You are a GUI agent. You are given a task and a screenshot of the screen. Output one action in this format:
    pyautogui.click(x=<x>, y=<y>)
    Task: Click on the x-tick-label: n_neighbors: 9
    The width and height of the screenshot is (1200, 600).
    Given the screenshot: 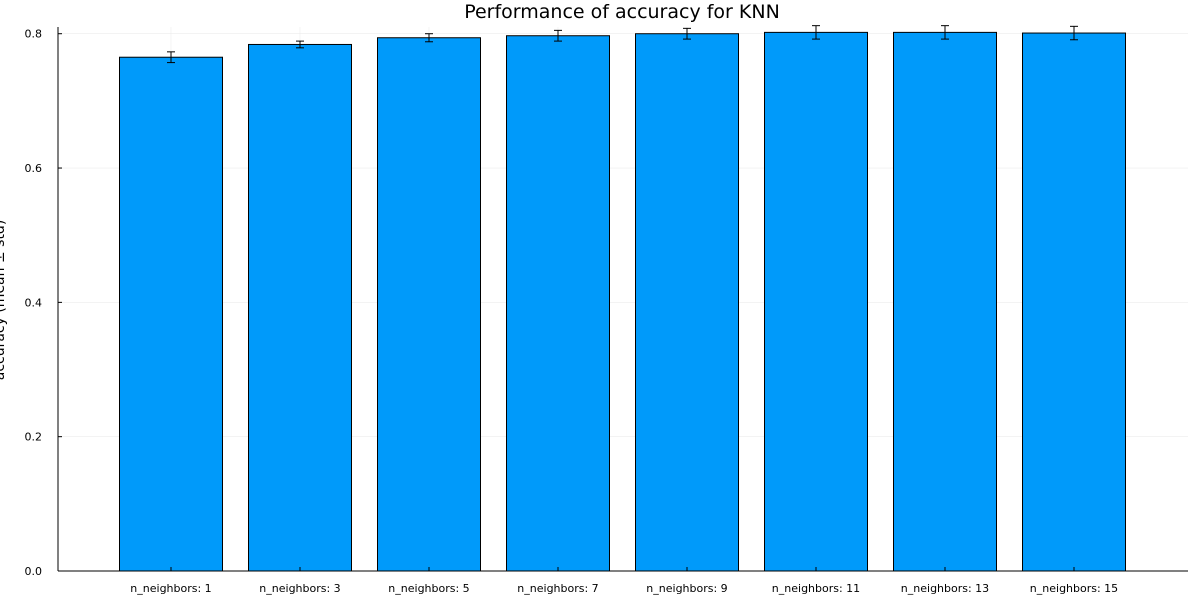 What is the action you would take?
    pyautogui.click(x=686, y=588)
    